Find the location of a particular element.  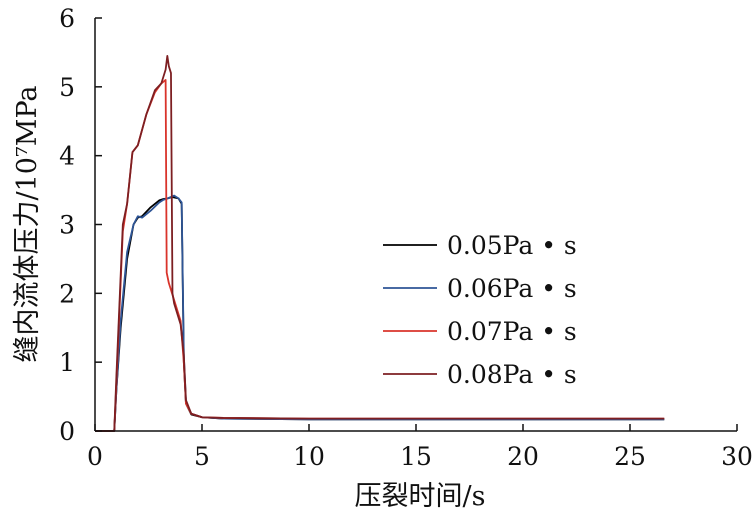

x-axis-title: 压裂时间/s is located at coordinates (420, 496).